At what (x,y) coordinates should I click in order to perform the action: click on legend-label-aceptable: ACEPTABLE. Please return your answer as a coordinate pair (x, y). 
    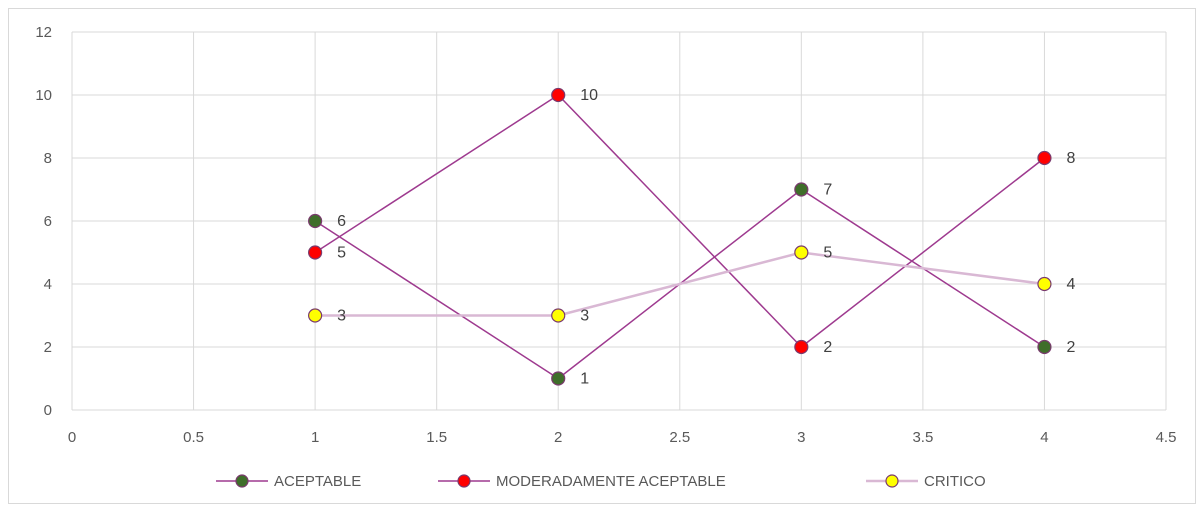
    Looking at the image, I should click on (317, 481).